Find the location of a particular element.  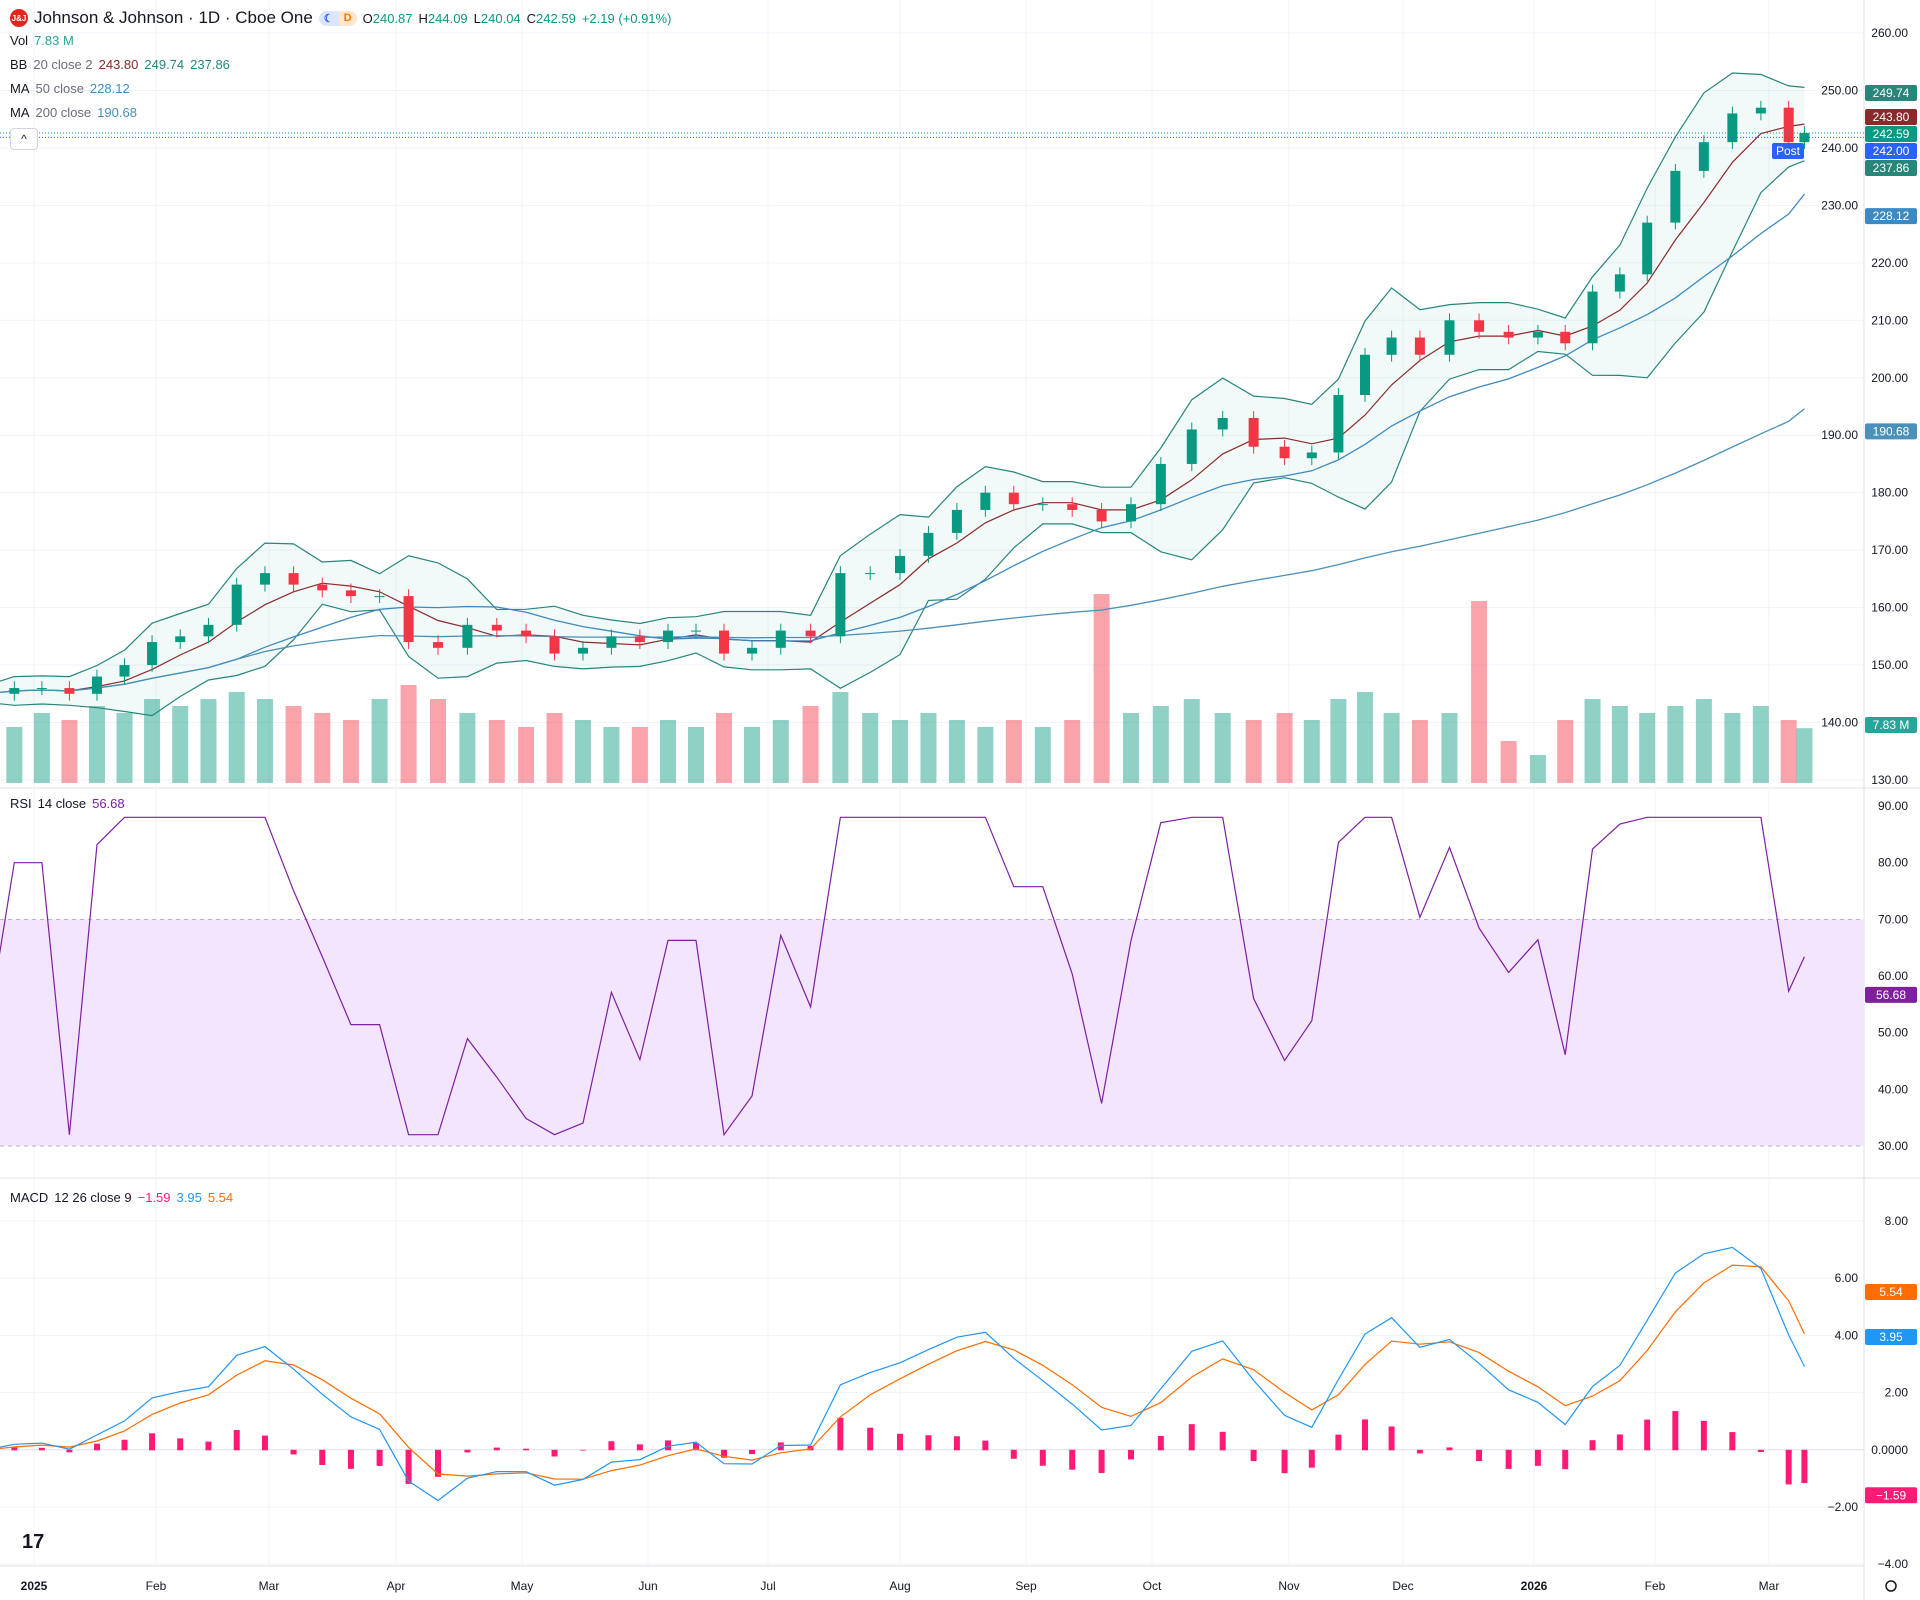

ma200-badge-label: 190.68 is located at coordinates (1891, 431).